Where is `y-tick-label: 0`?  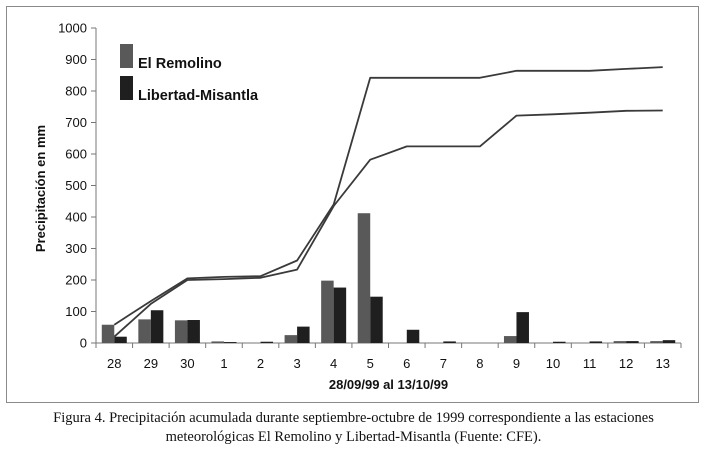
y-tick-label: 0 is located at coordinates (83, 343).